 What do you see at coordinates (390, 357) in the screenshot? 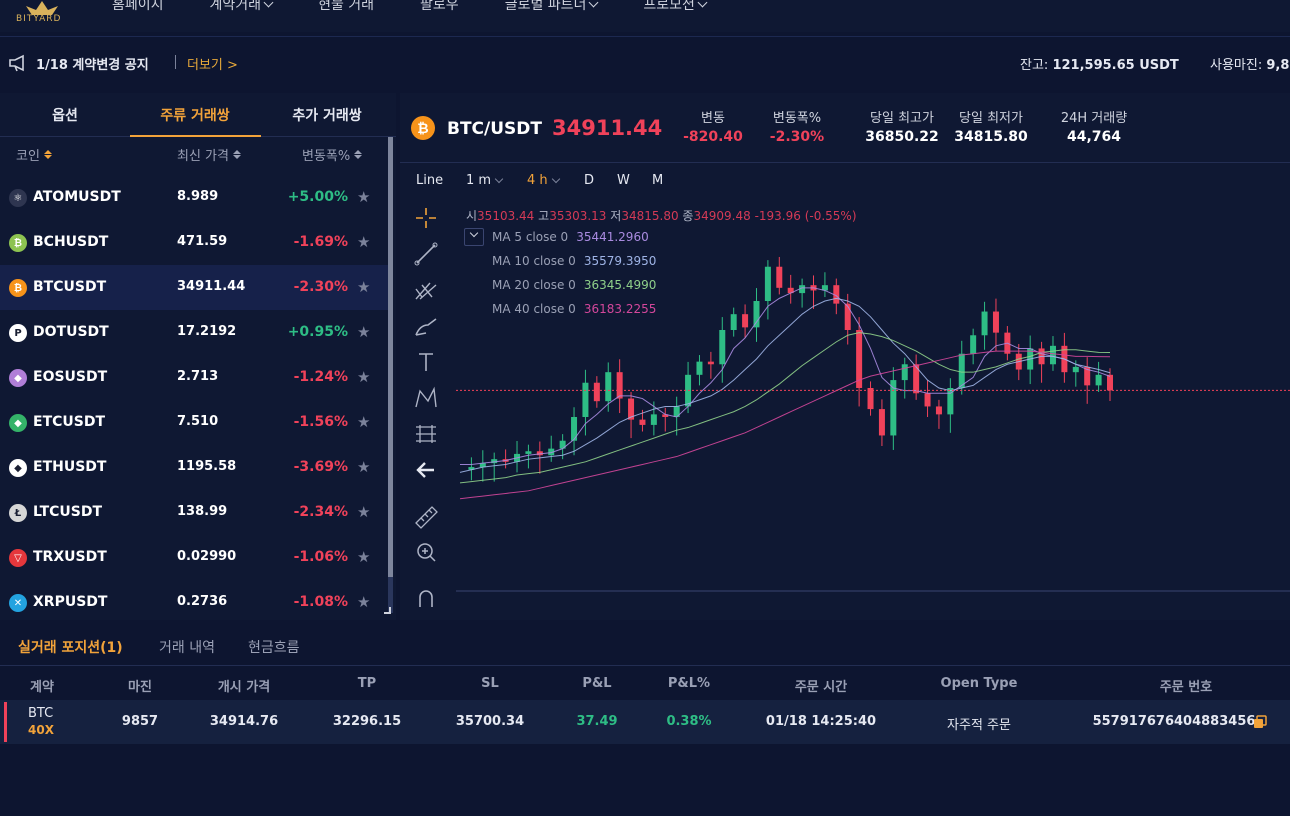
I see `scrollbar-thumb` at bounding box center [390, 357].